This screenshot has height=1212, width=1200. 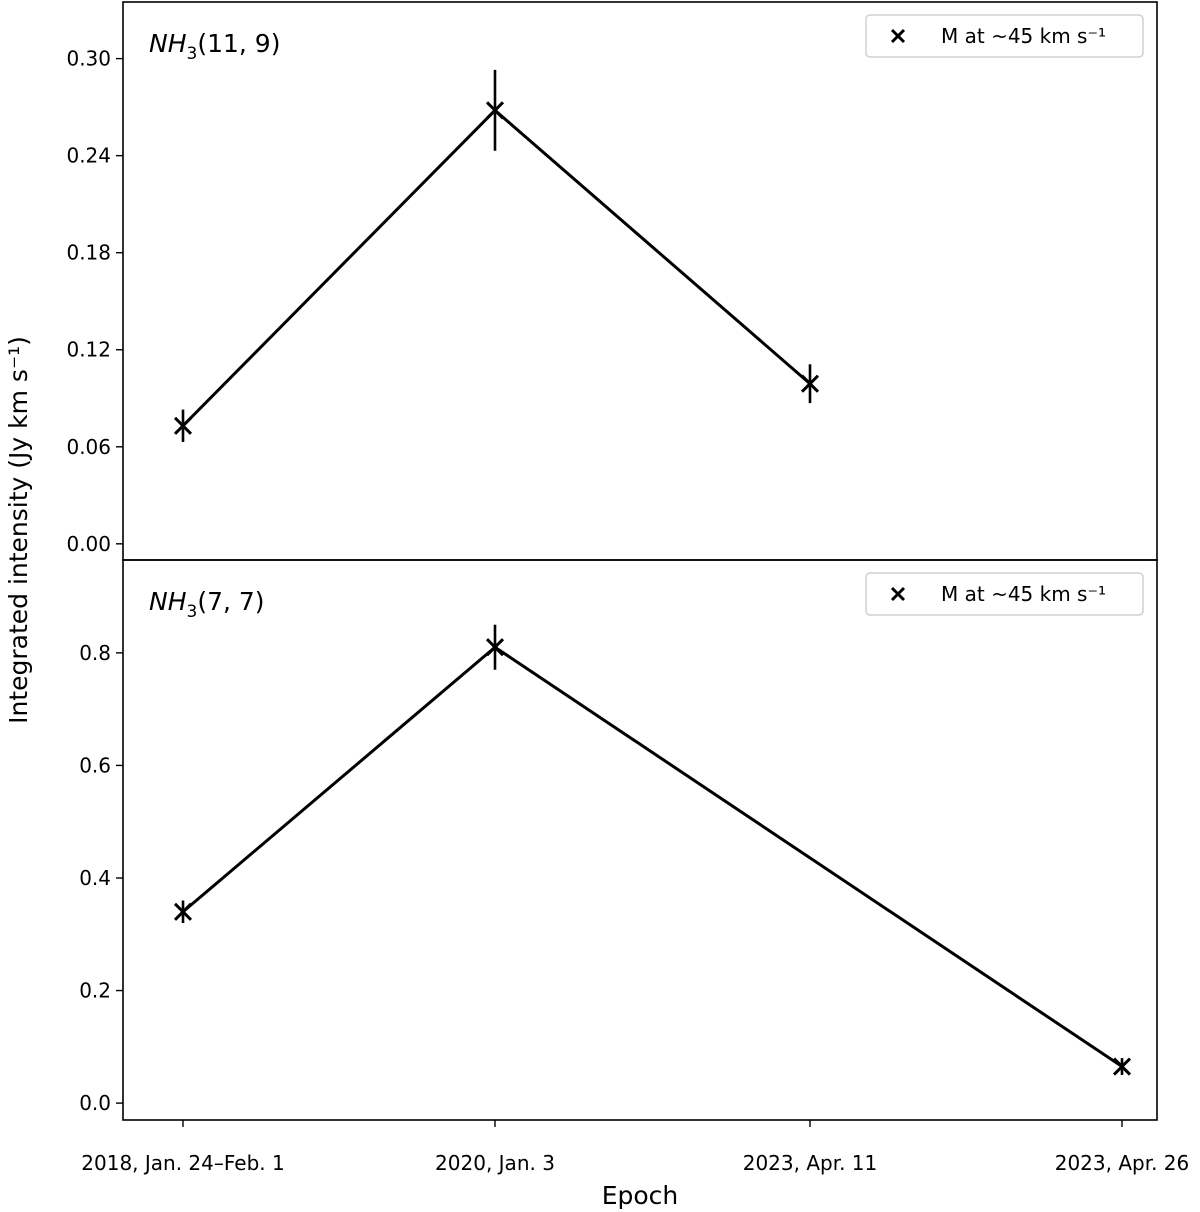 I want to click on series-line, so click(x=496, y=267).